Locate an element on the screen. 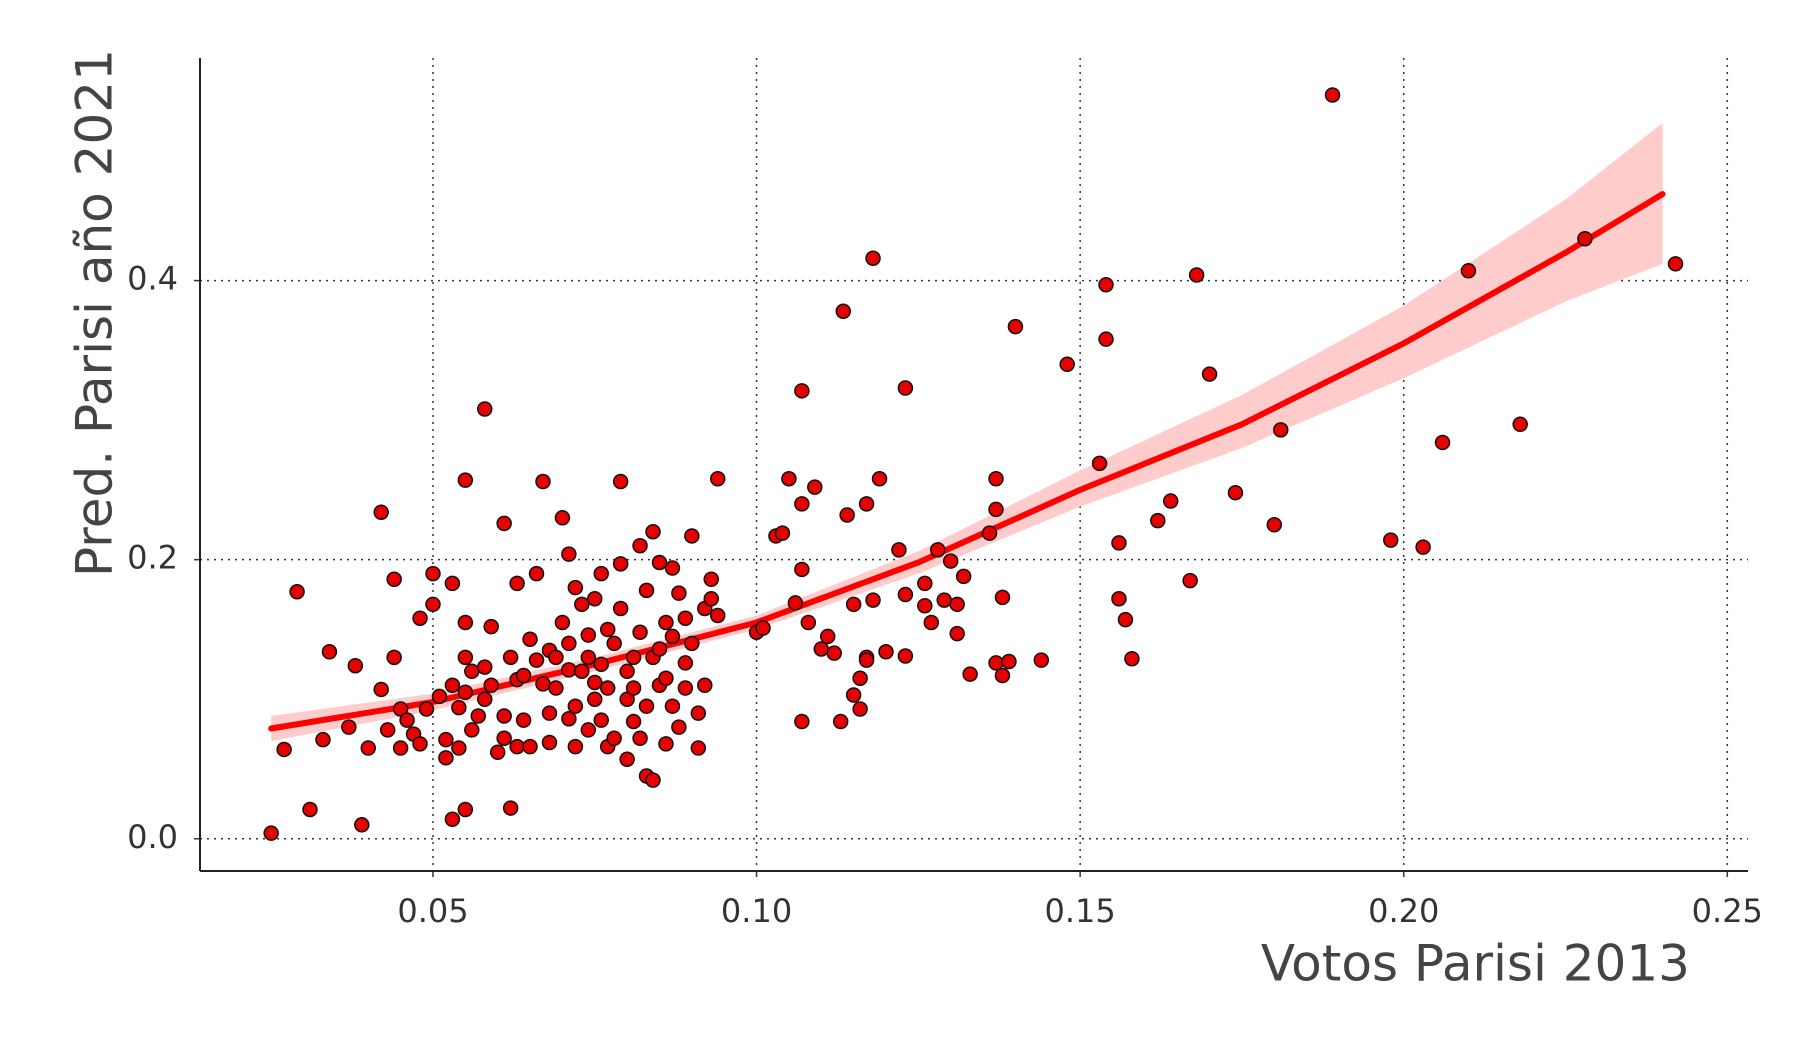  y-tick-label: 0.2 is located at coordinates (152, 558).